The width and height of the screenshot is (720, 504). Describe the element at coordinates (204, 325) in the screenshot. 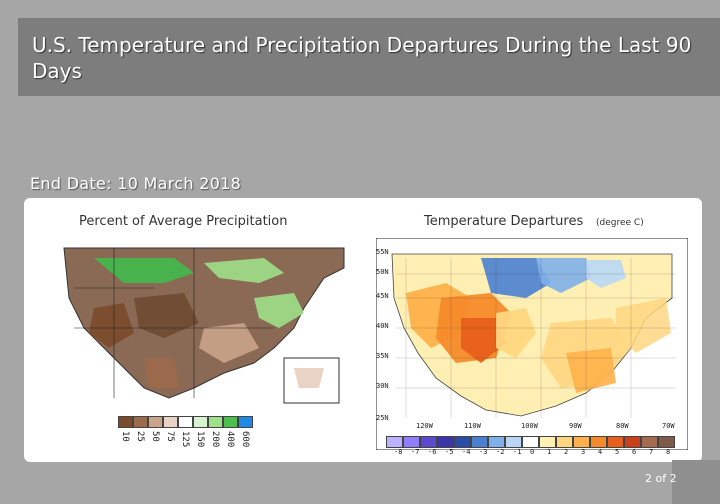

I see `precip-map` at that location.